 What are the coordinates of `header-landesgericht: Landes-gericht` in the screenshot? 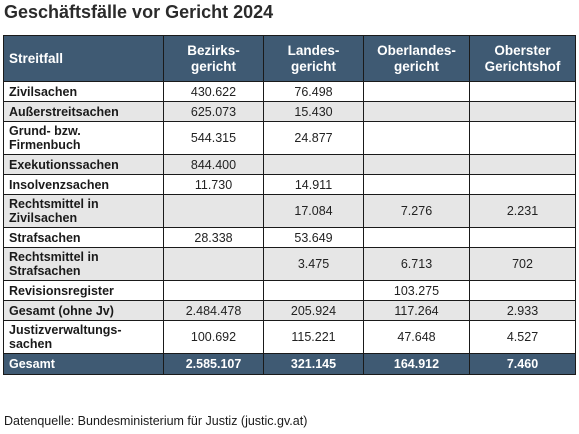 It's located at (313, 58).